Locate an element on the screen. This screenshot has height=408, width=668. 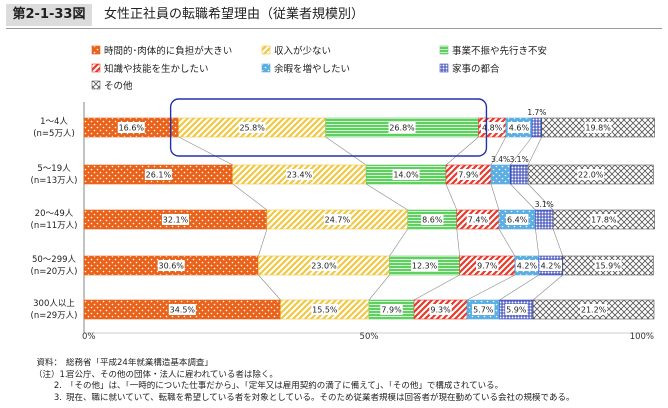
chart-title: 女性正社員の転職希望理由（従業者規模別） is located at coordinates (234, 14).